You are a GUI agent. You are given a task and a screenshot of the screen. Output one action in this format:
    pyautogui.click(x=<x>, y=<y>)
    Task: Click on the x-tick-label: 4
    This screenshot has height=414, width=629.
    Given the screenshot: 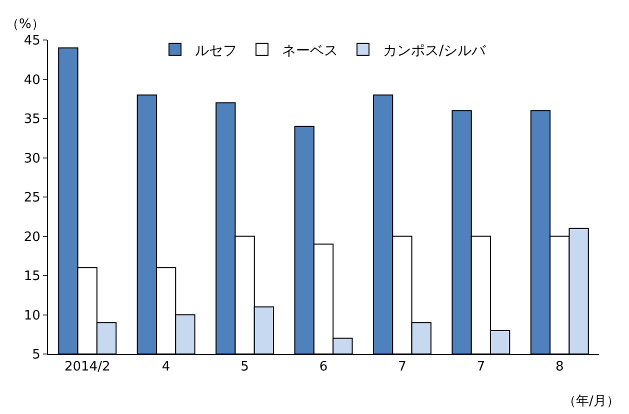 What is the action you would take?
    pyautogui.click(x=166, y=367)
    